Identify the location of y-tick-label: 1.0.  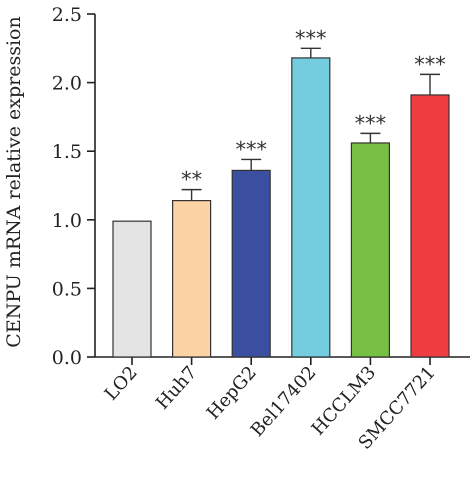
(67, 221).